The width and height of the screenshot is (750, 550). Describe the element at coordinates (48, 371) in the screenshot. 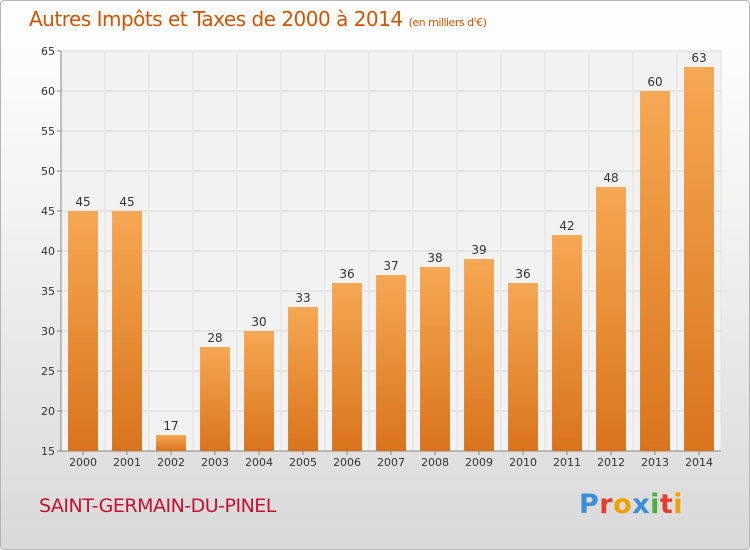

I see `y-tick-label: 25` at that location.